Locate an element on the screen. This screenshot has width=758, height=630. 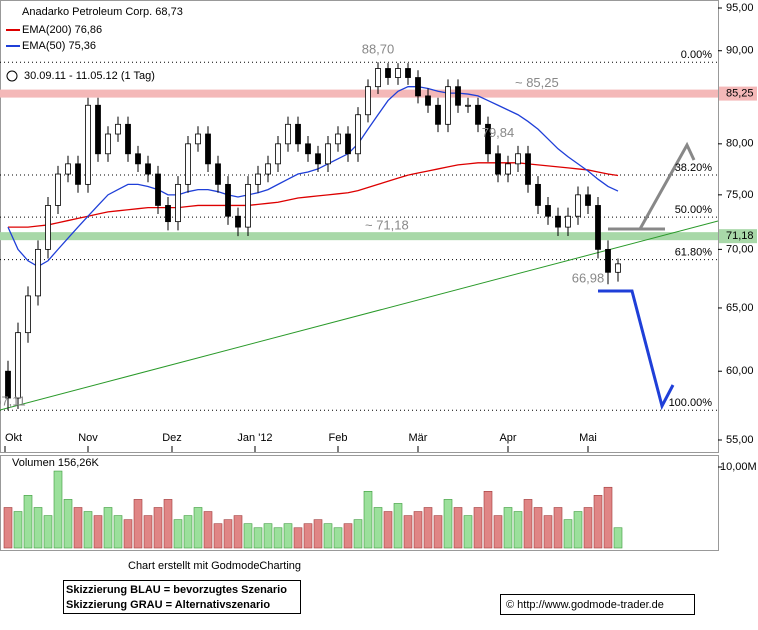
chart-title: Anadarko Petroleum Corp. 68,73 is located at coordinates (102, 12).